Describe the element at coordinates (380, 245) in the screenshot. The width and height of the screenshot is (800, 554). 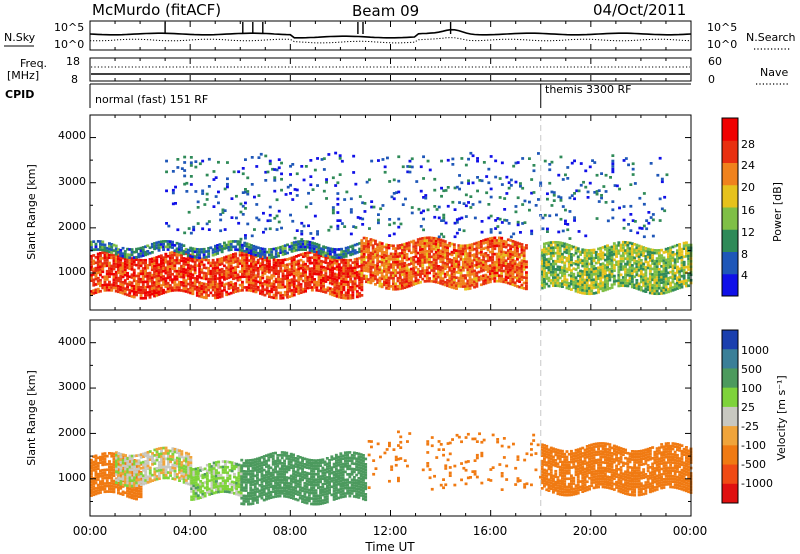
I see `power-cell-2001` at that location.